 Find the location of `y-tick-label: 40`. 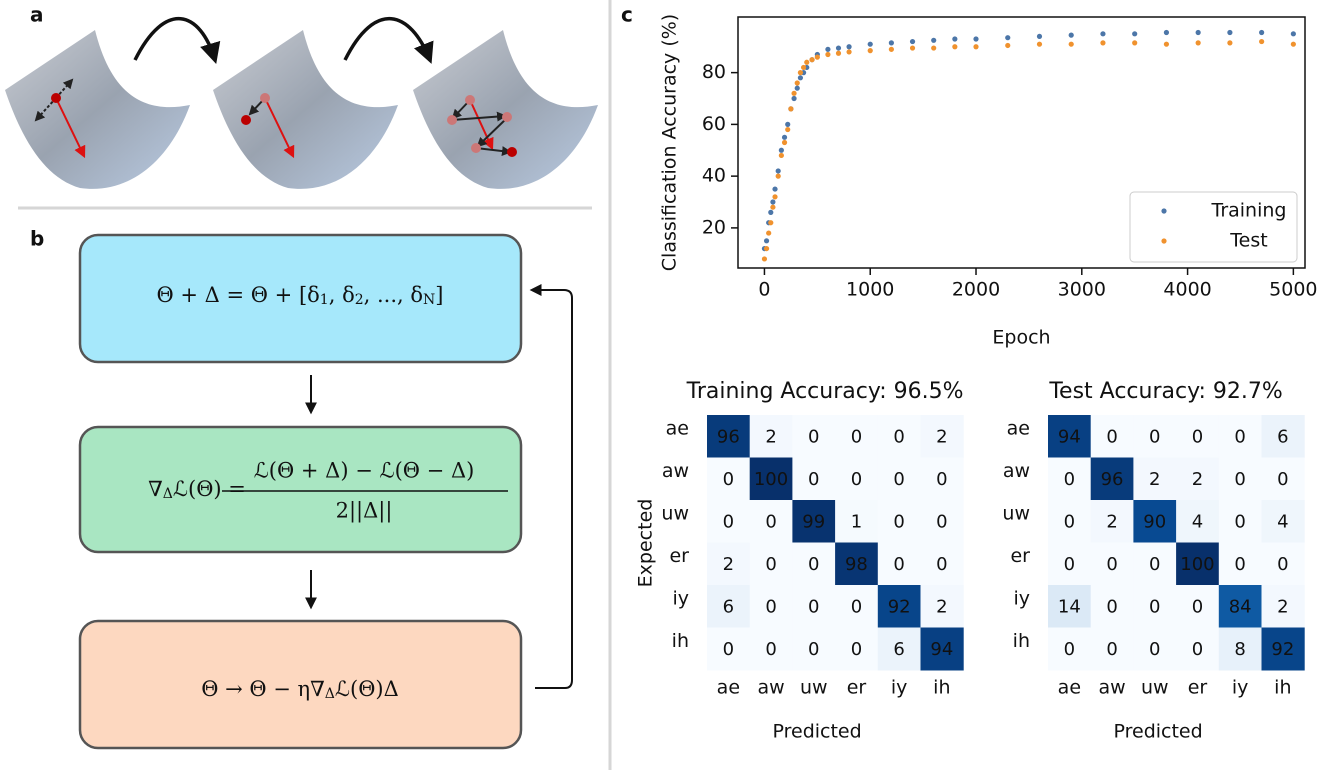

y-tick-label: 40 is located at coordinates (714, 176).